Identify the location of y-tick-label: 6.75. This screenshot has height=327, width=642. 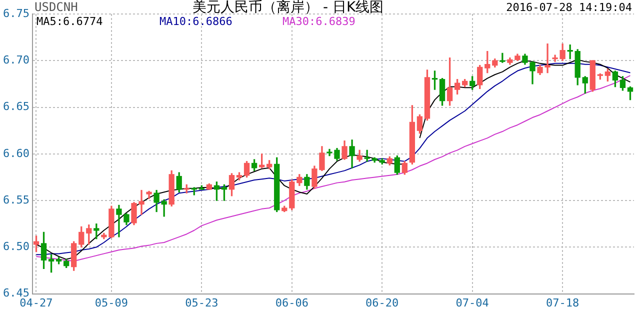
(16, 13).